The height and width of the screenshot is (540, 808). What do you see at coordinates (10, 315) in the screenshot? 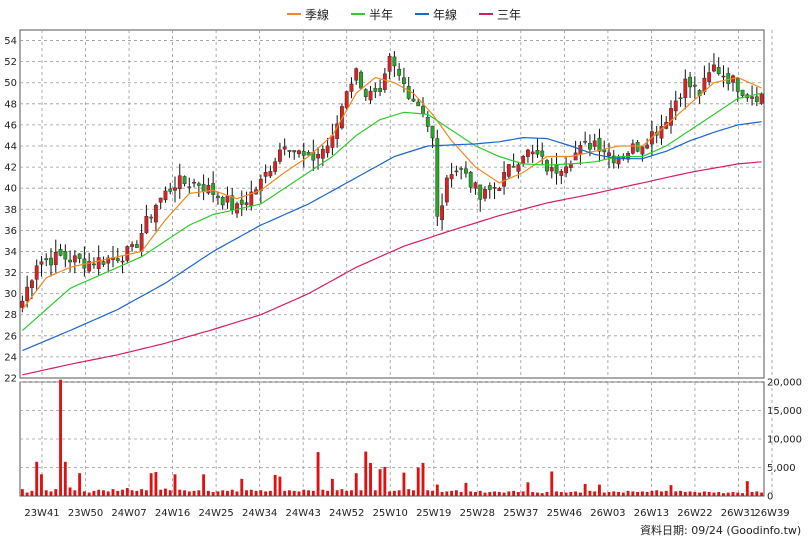
I see `price-axis-tick-label: 28` at bounding box center [10, 315].